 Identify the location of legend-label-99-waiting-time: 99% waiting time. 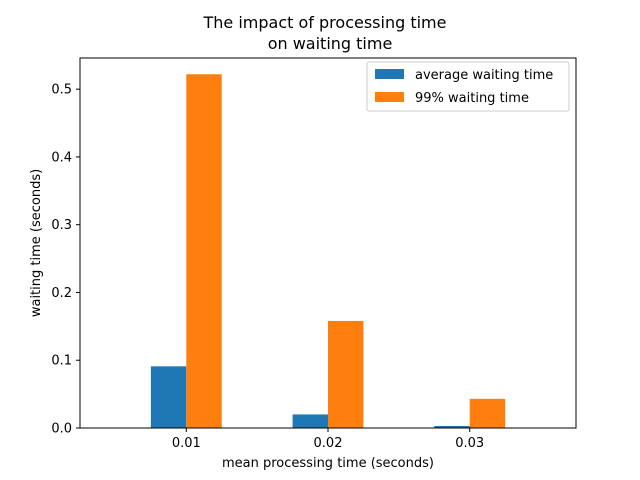
(472, 98).